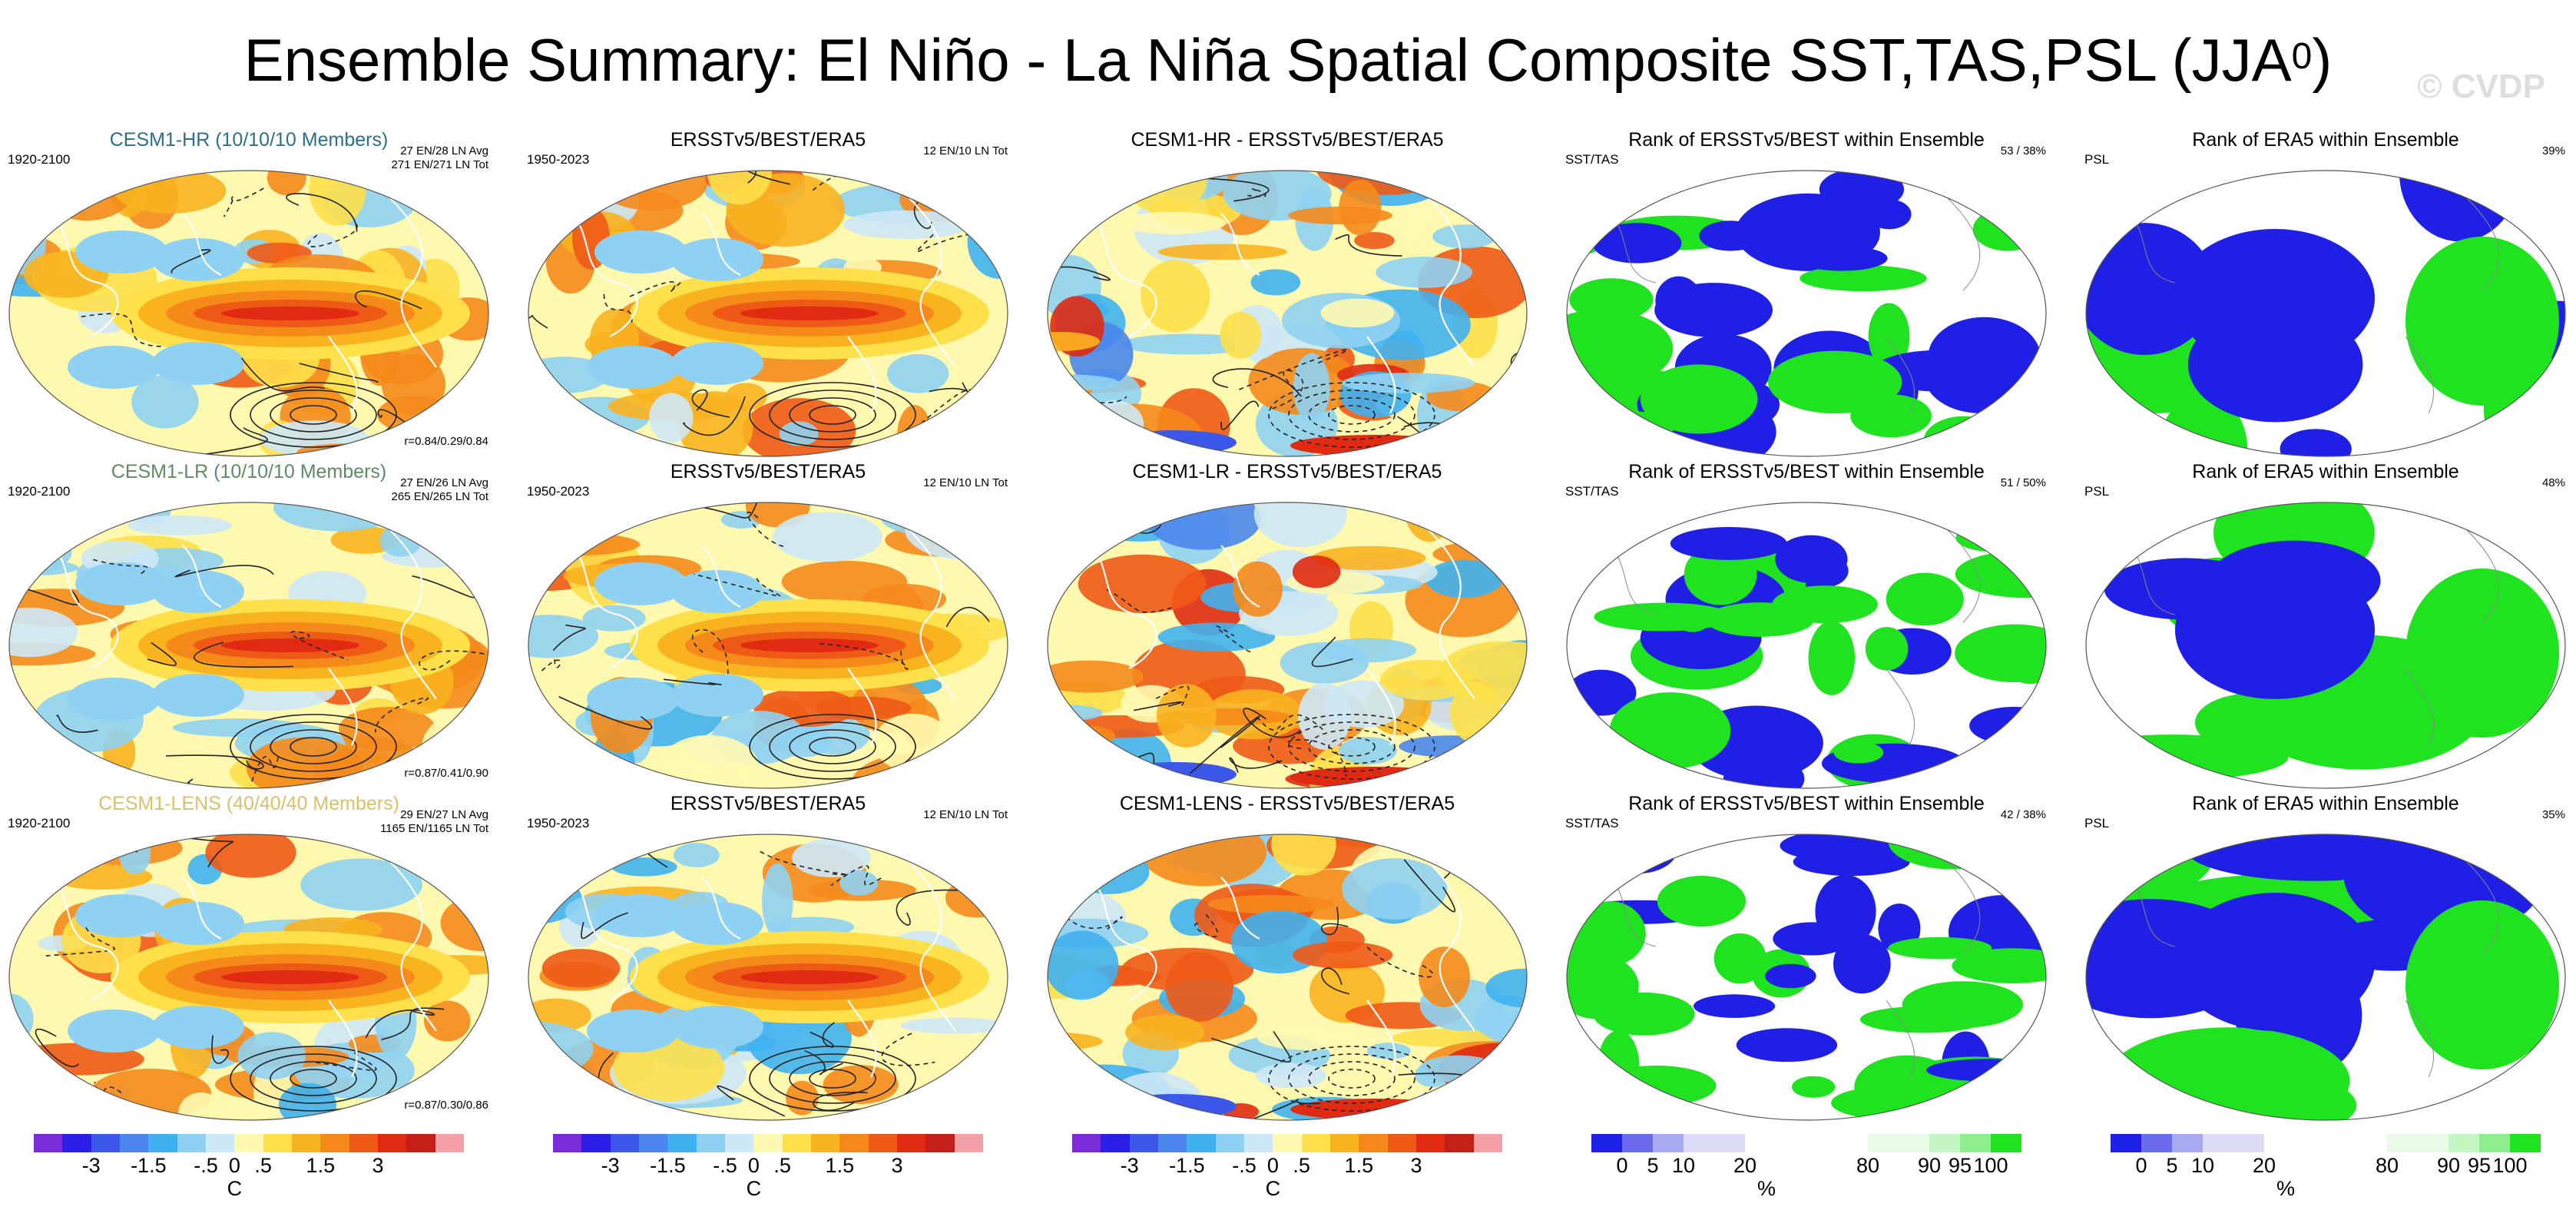 The height and width of the screenshot is (1220, 2576). What do you see at coordinates (1416, 1165) in the screenshot?
I see `colorbar-tick-label: 3` at bounding box center [1416, 1165].